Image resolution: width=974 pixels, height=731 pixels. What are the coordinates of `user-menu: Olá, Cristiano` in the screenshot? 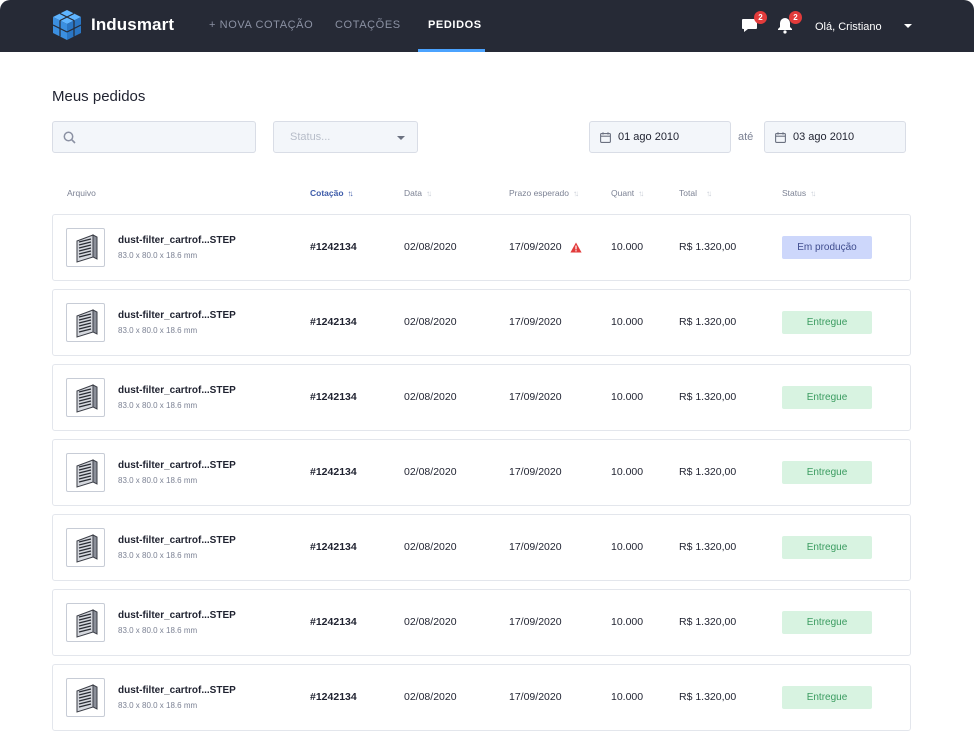 It's located at (848, 27).